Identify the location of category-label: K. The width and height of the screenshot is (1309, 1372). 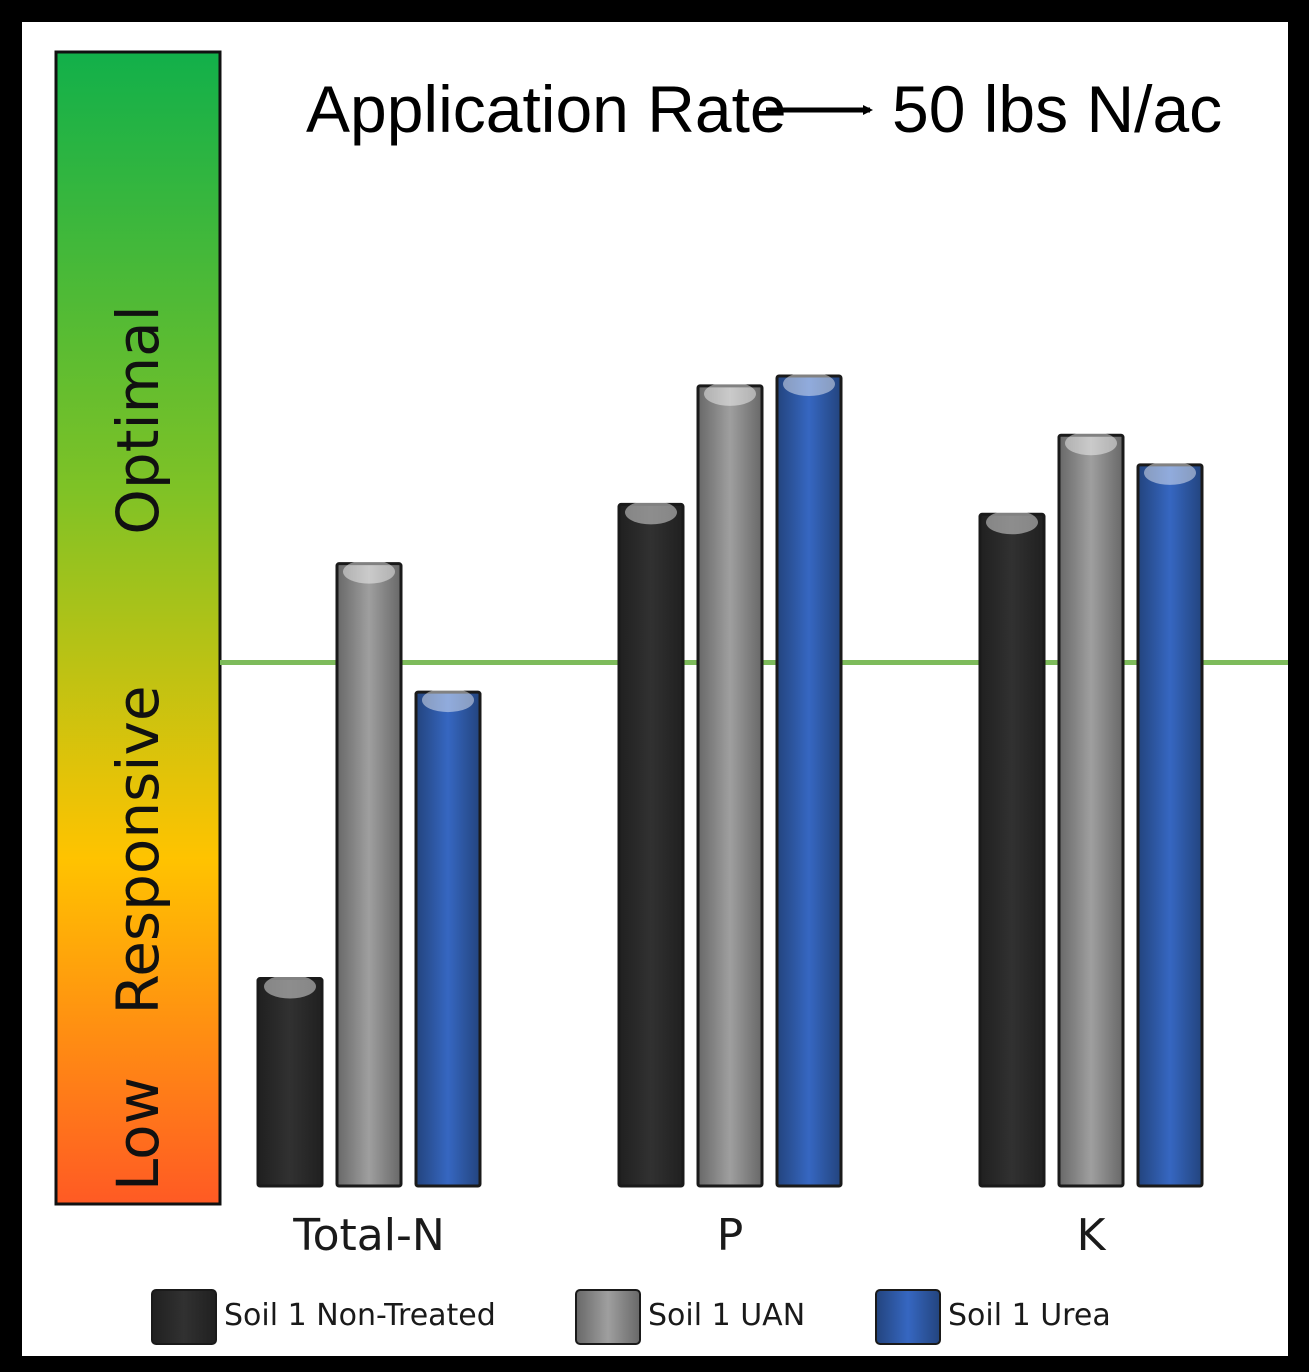
(1092, 1235).